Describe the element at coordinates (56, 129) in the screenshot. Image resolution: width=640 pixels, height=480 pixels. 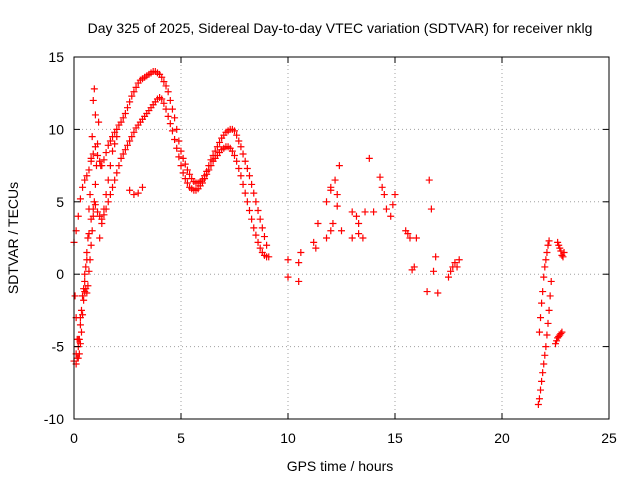
I see `y-tick-label: 10` at that location.